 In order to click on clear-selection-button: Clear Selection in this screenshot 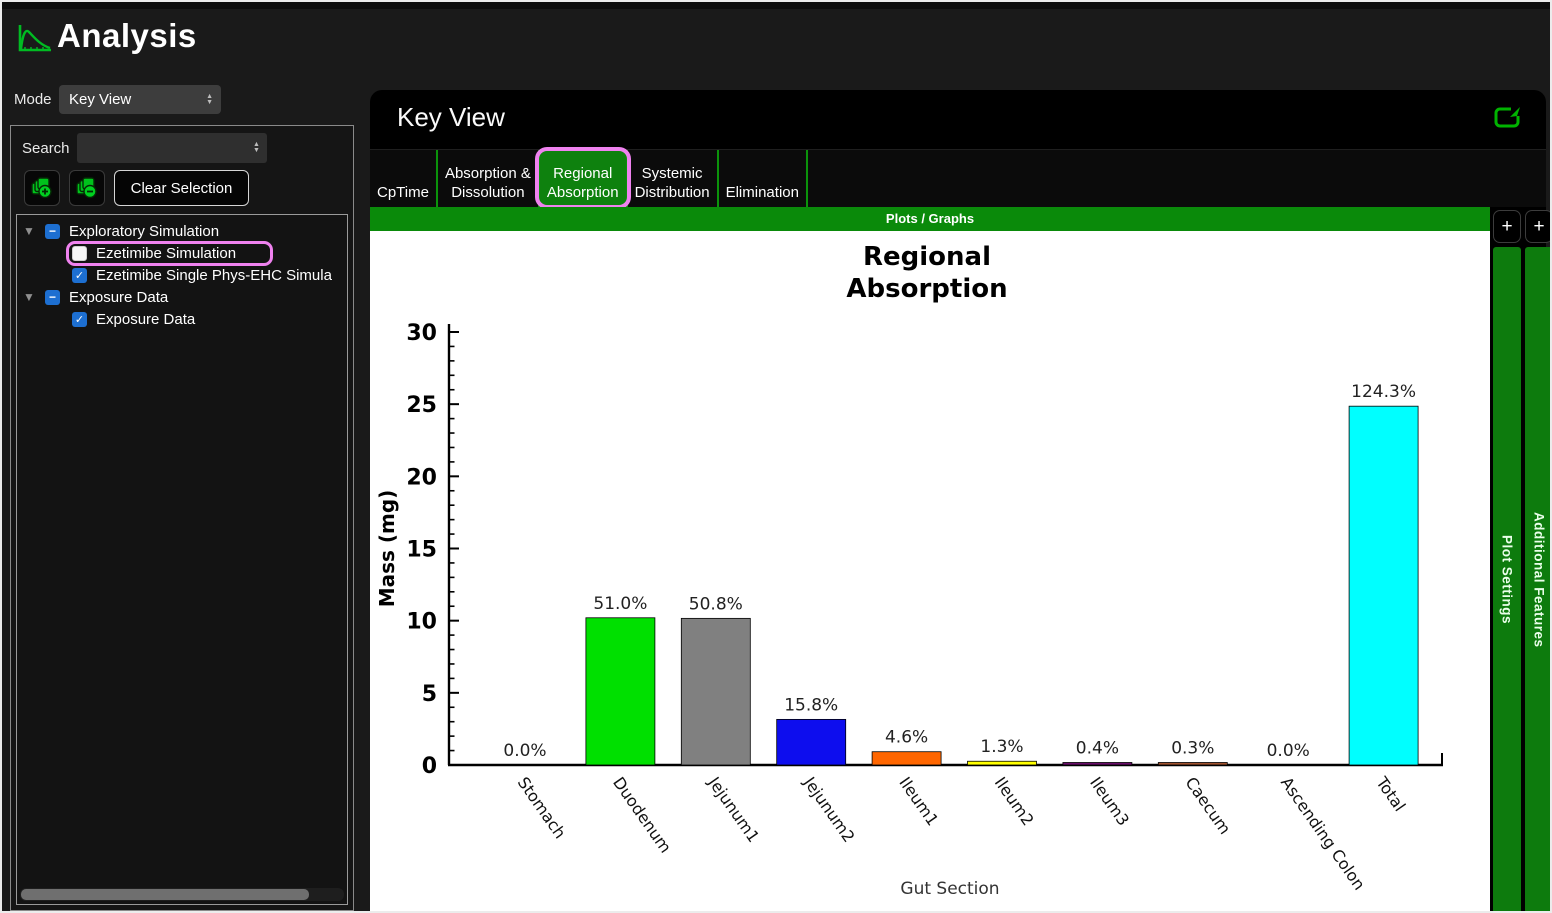, I will do `click(181, 188)`.